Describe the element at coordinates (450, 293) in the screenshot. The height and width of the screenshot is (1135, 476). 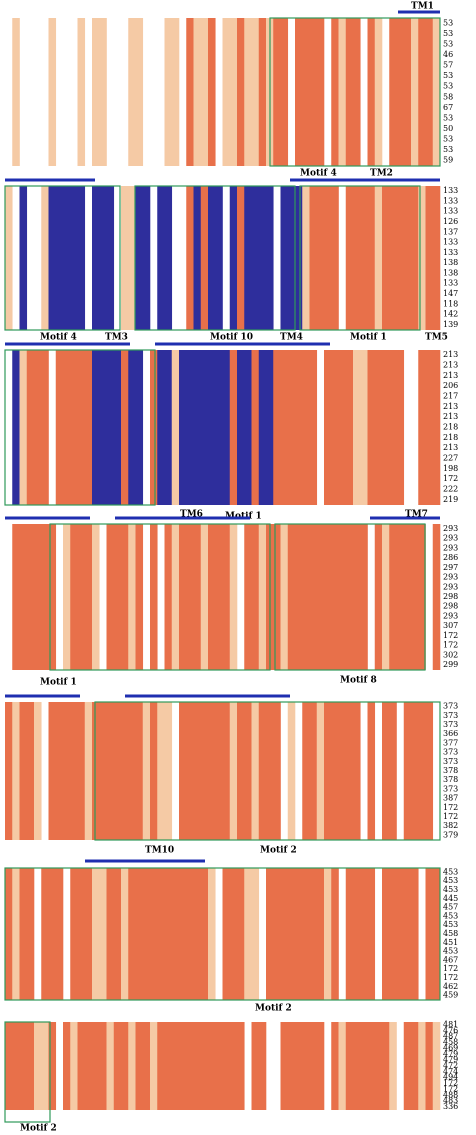
I see `position-number: 147` at that location.